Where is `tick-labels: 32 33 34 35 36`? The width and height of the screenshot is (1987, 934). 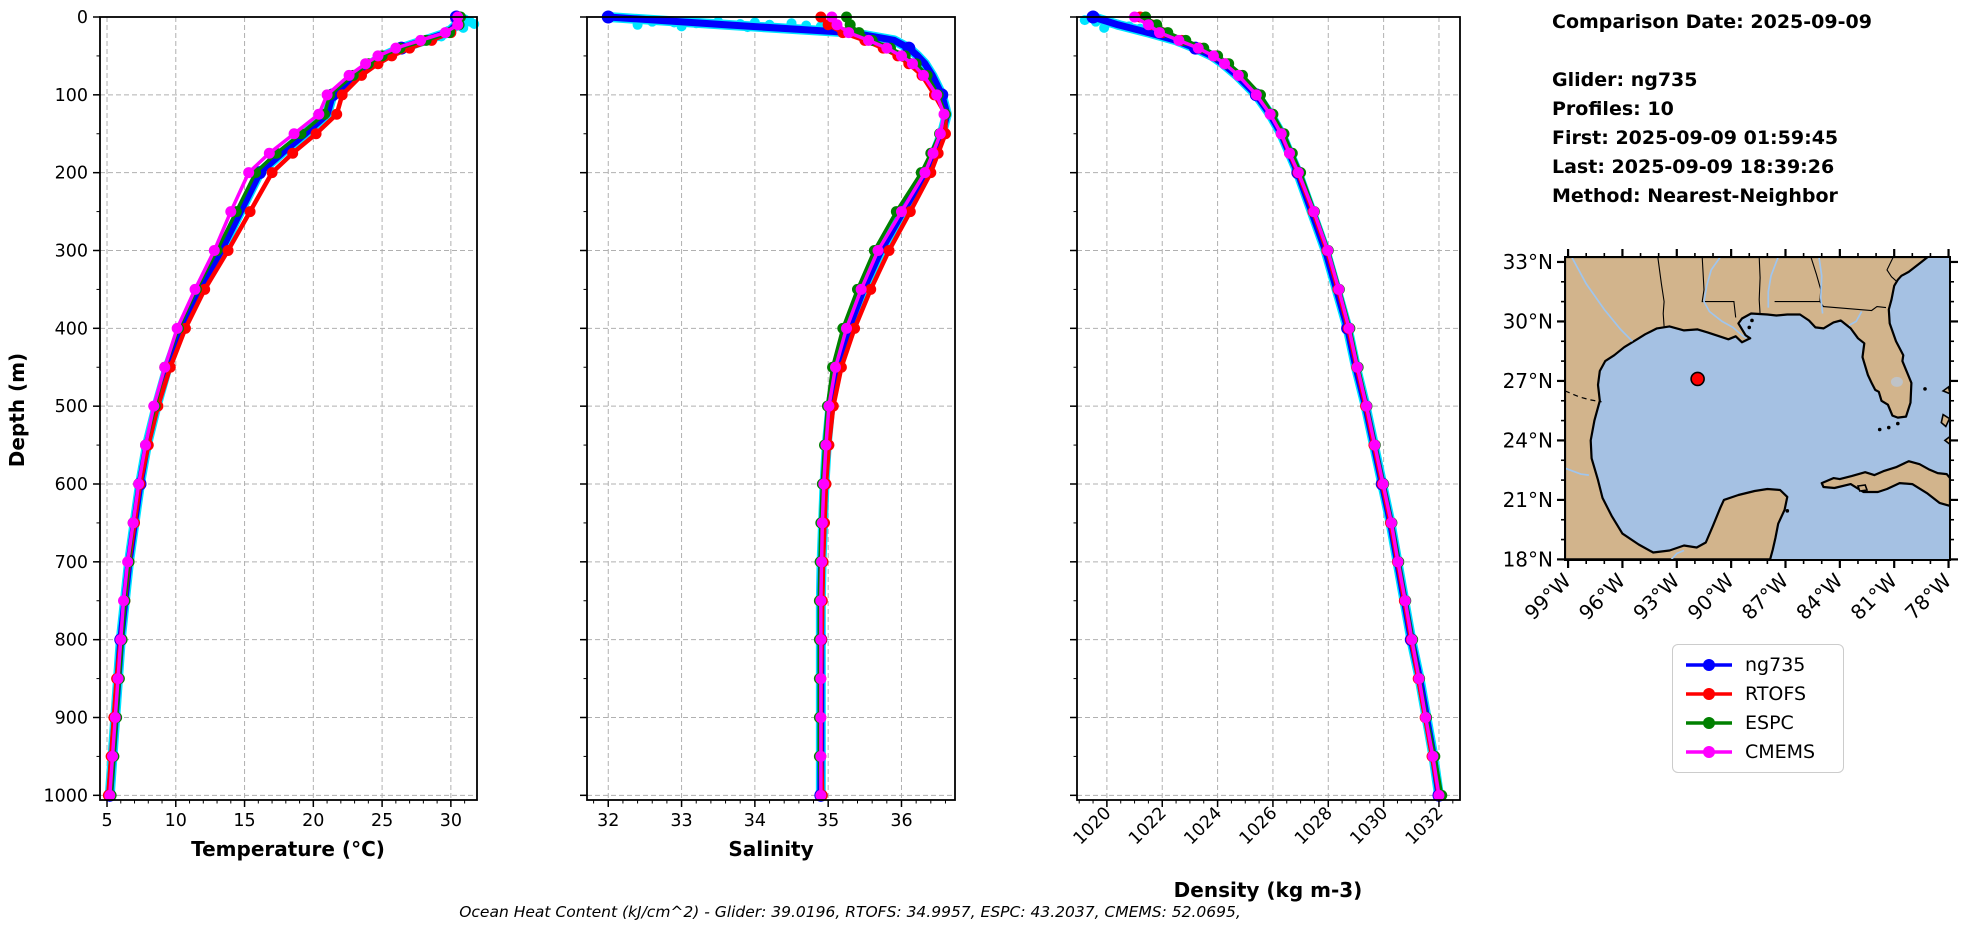 tick-labels: 32 33 34 35 36 is located at coordinates (755, 821).